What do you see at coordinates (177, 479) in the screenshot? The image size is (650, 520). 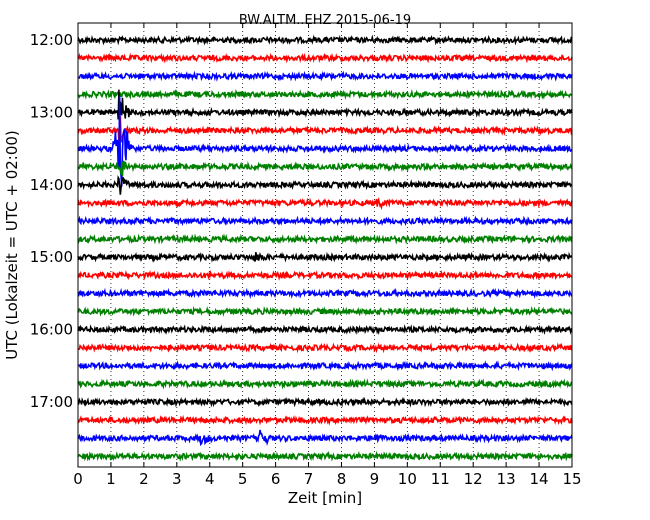 I see `x-tick-label: 3` at bounding box center [177, 479].